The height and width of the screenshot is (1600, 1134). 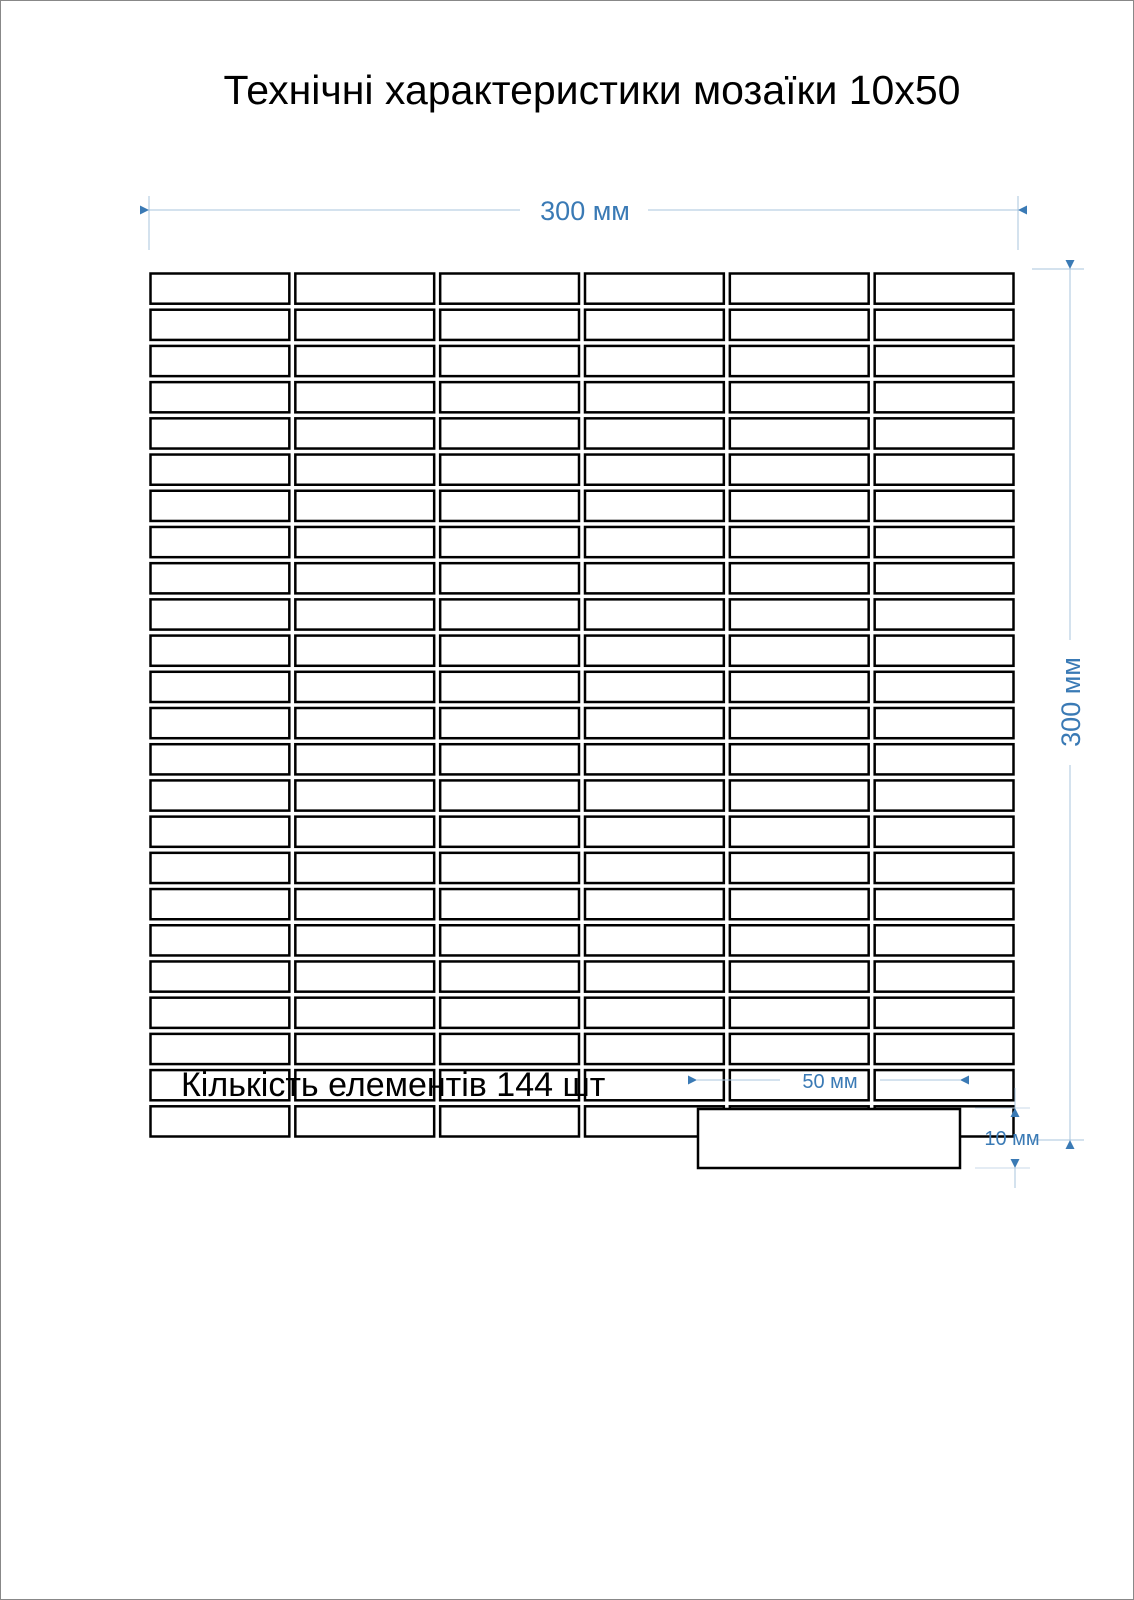 I want to click on element-width-label: 50 мм, so click(x=829, y=1082).